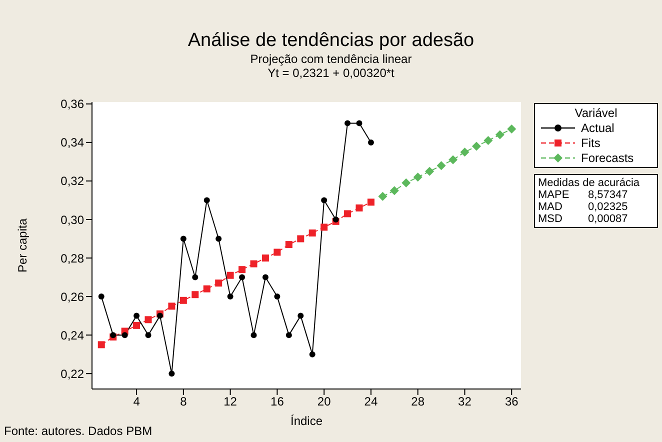 This screenshot has width=662, height=442. Describe the element at coordinates (72, 181) in the screenshot. I see `y-tick-label: 0,32` at that location.